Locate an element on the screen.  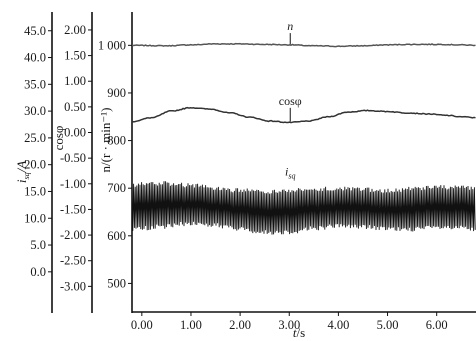
isq-tick-label: 25.0 is located at coordinates (35, 138).